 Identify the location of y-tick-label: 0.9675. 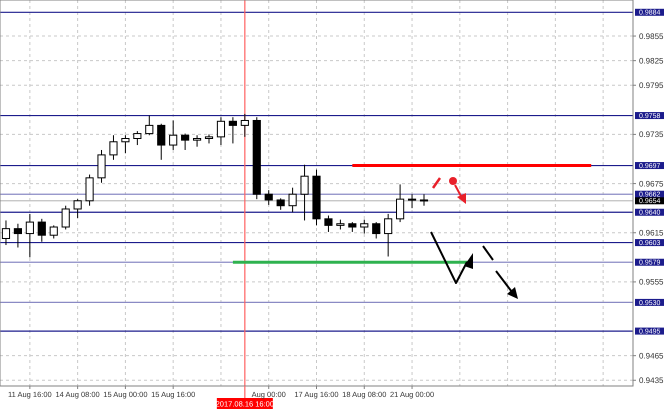
(651, 183).